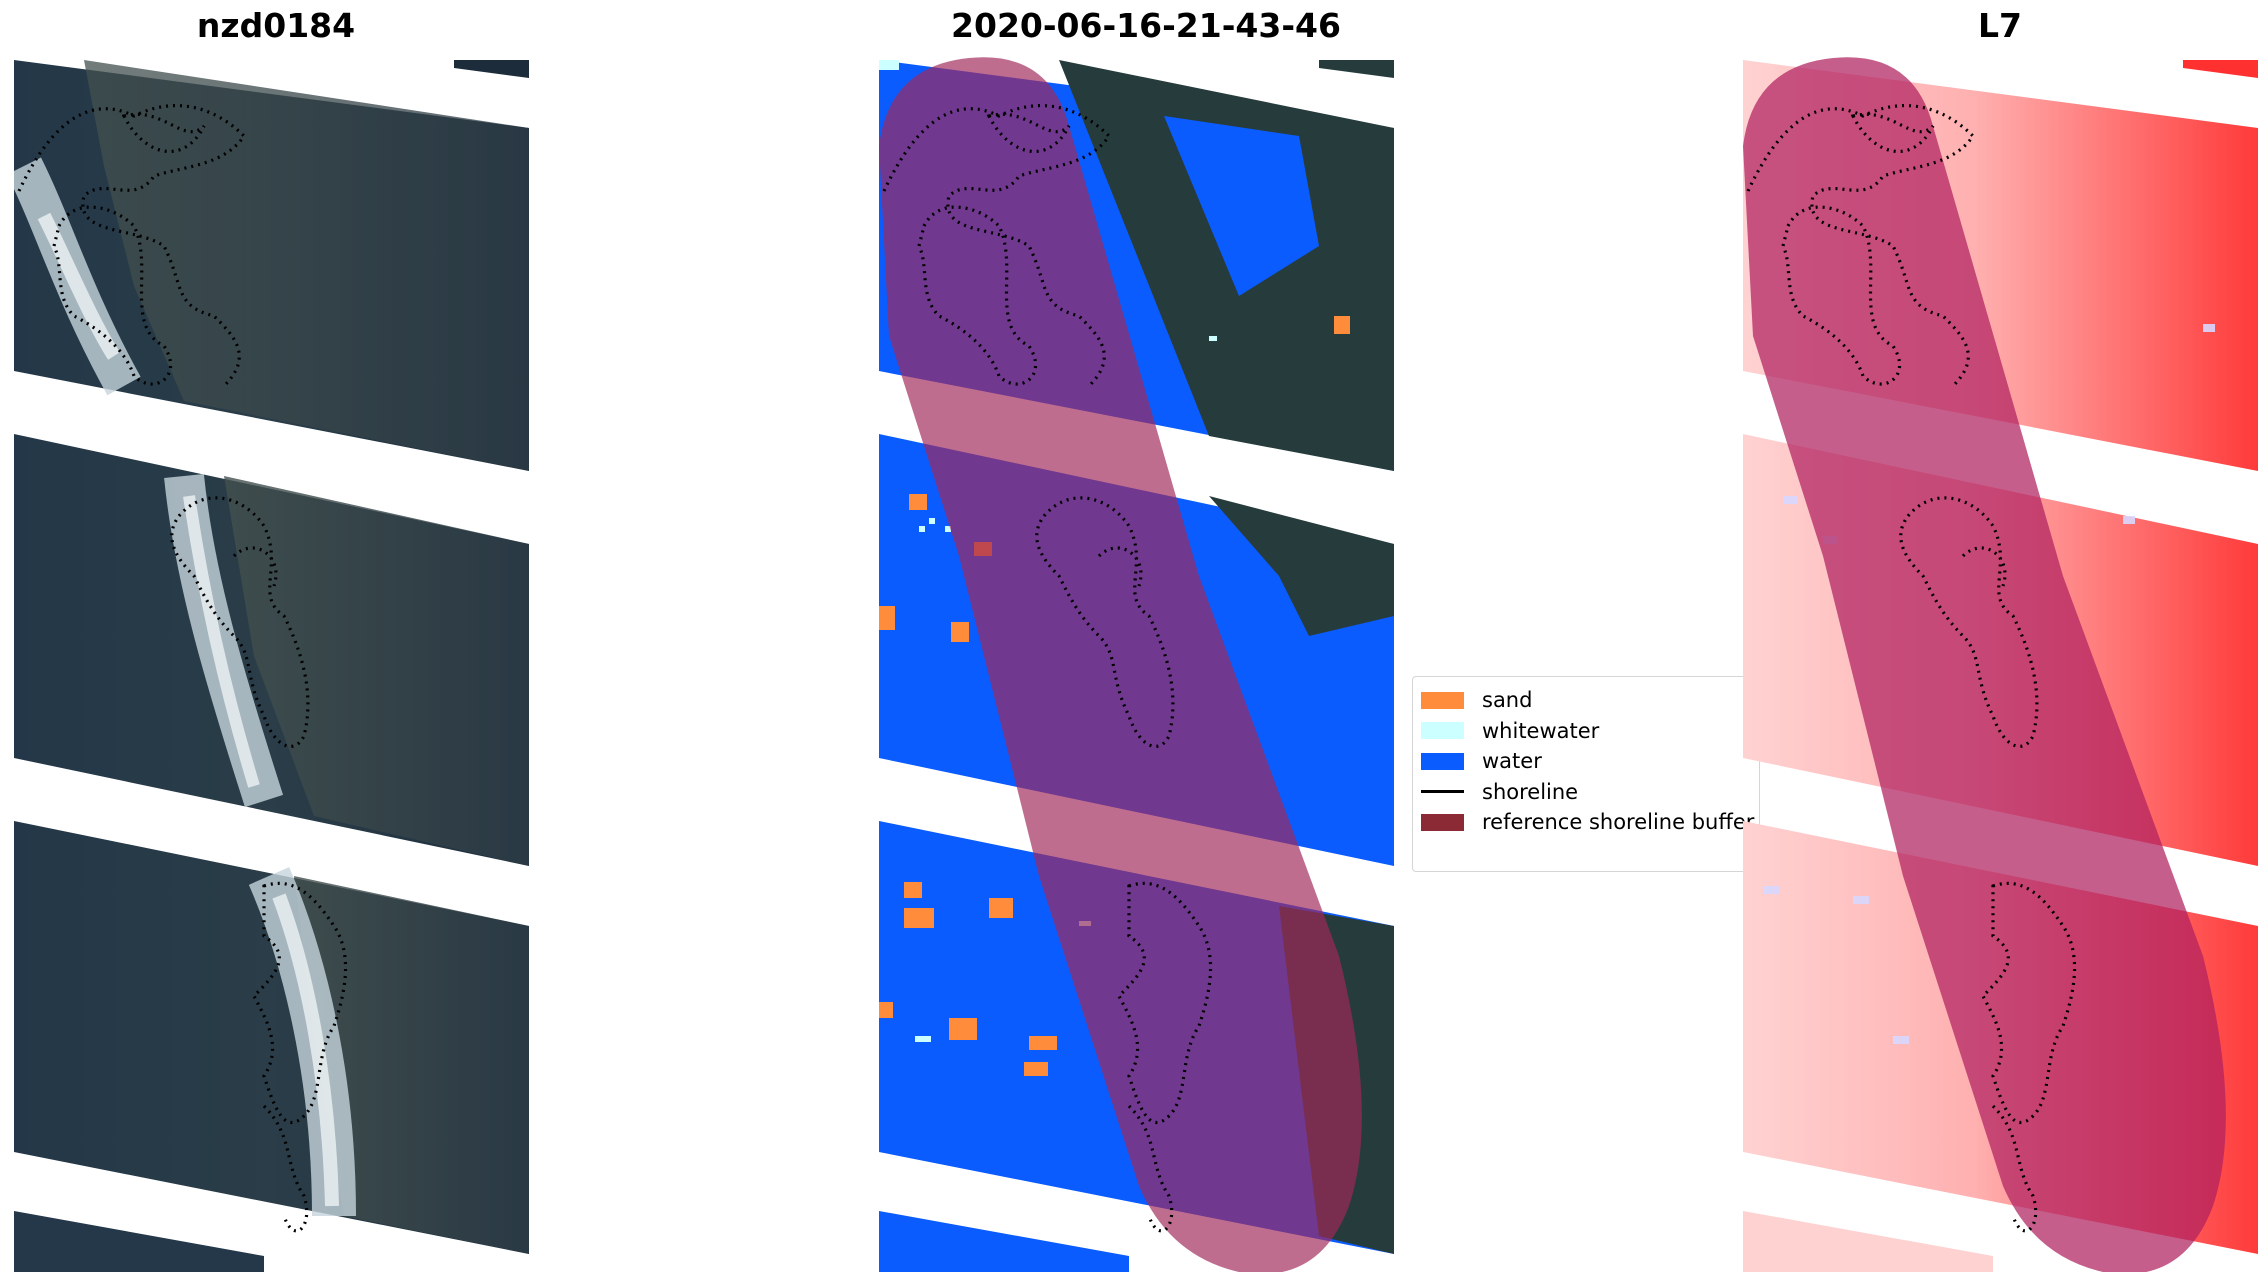 This screenshot has width=2265, height=1283. Describe the element at coordinates (1541, 730) in the screenshot. I see `legend-label: whitewater` at that location.